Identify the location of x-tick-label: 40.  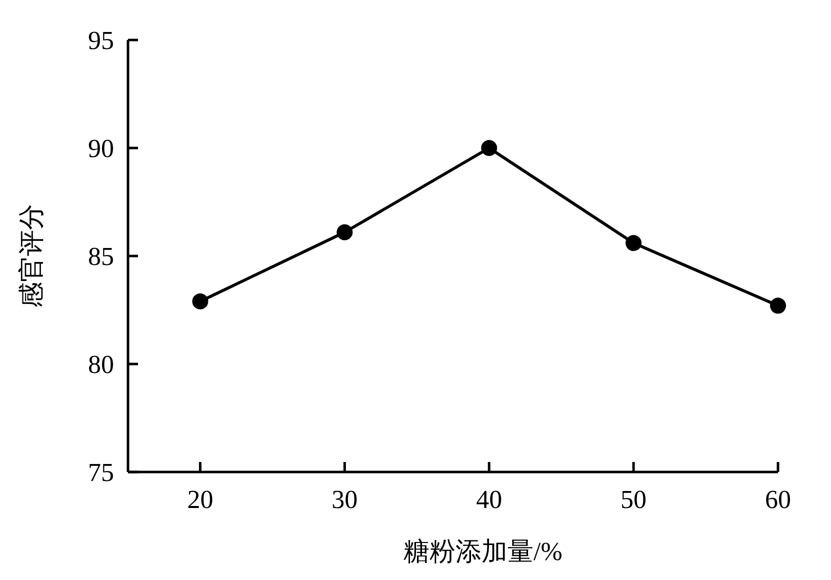
(489, 499).